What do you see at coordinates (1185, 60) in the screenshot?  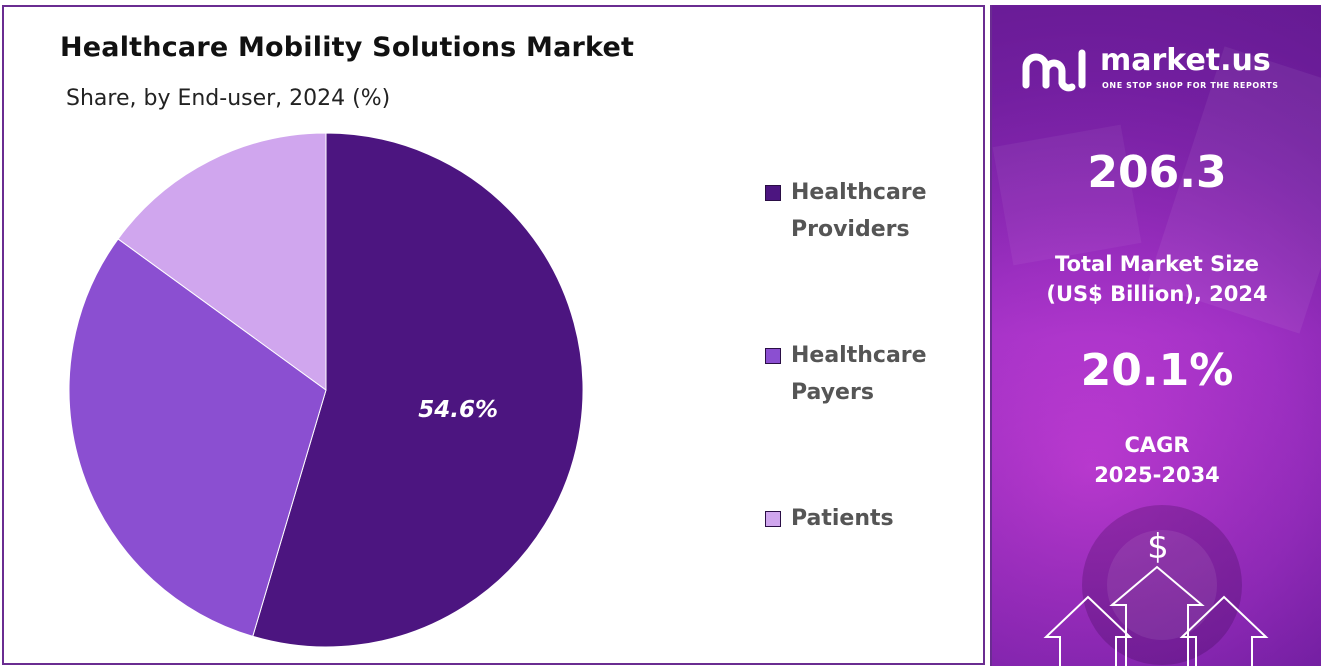 I see `brand-name: market.us` at bounding box center [1185, 60].